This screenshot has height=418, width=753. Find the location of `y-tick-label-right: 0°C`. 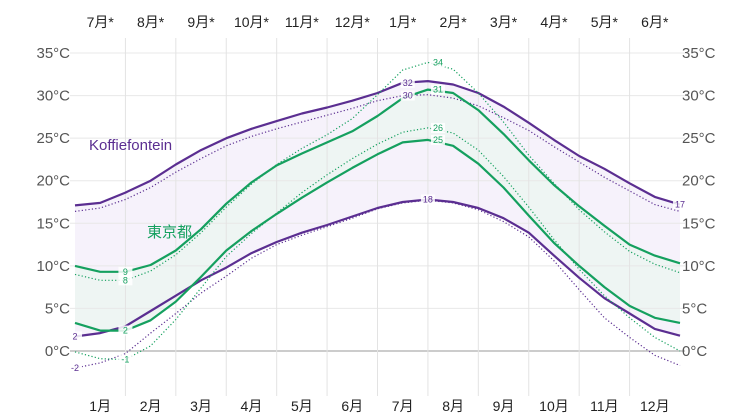

y-tick-label-right: 0°C is located at coordinates (694, 351).